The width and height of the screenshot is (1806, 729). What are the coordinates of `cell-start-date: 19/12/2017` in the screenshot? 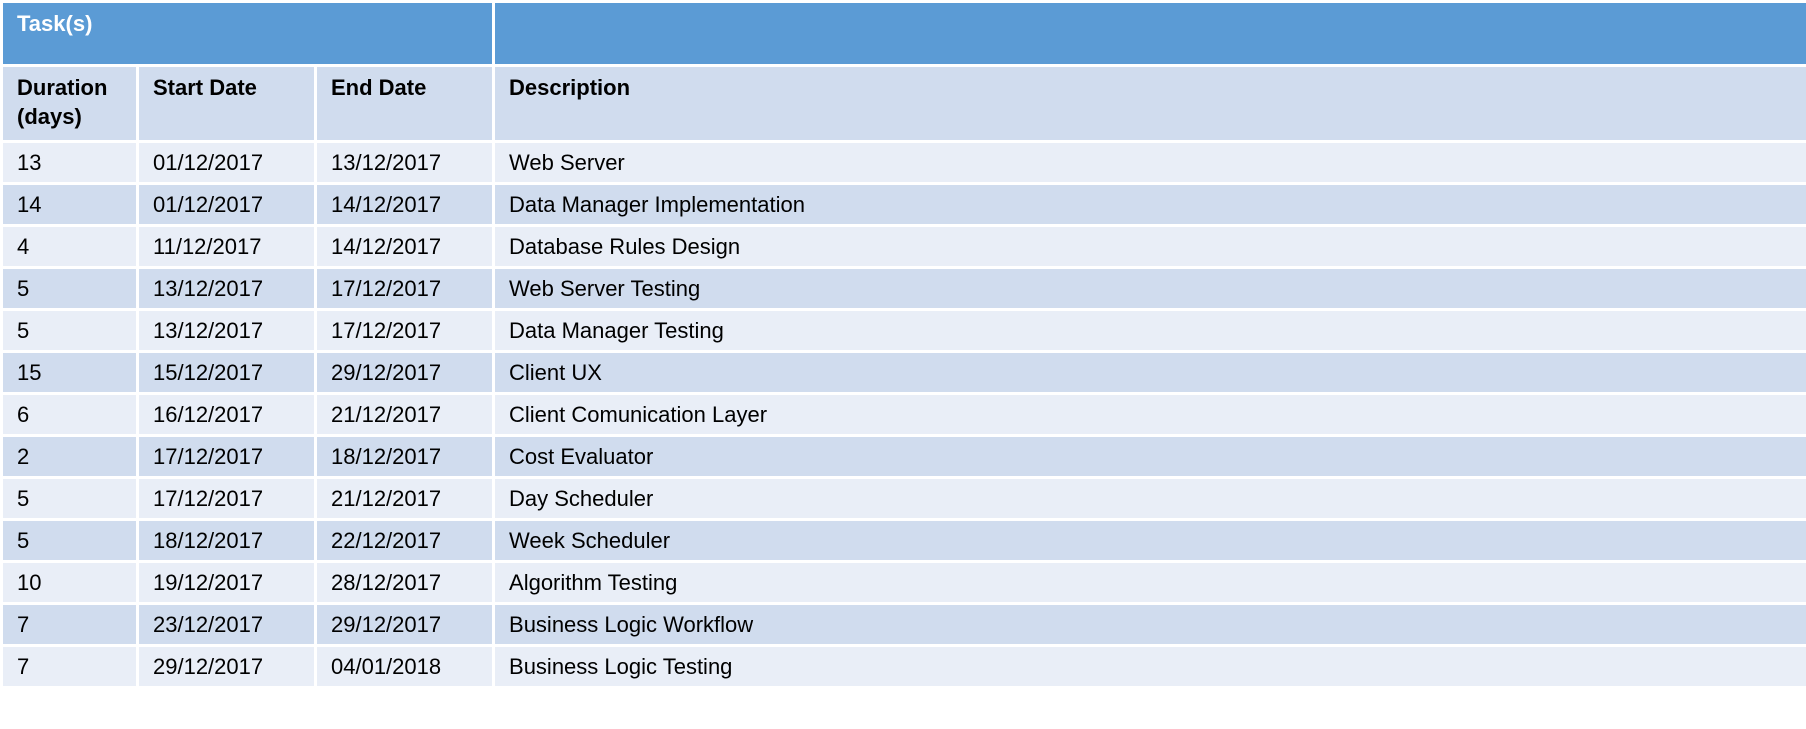 It's located at (226, 582).